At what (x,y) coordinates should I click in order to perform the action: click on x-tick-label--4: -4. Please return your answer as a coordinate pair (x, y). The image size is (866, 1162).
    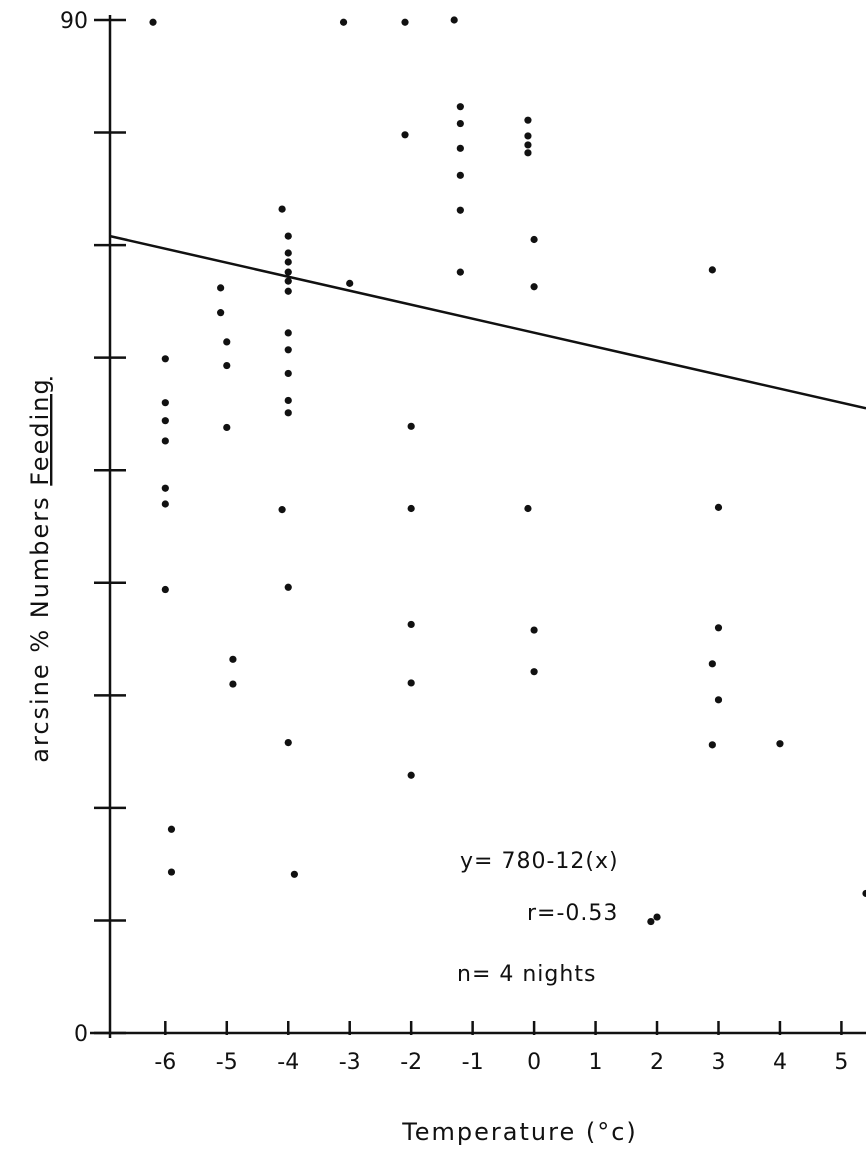
    Looking at the image, I should click on (288, 1062).